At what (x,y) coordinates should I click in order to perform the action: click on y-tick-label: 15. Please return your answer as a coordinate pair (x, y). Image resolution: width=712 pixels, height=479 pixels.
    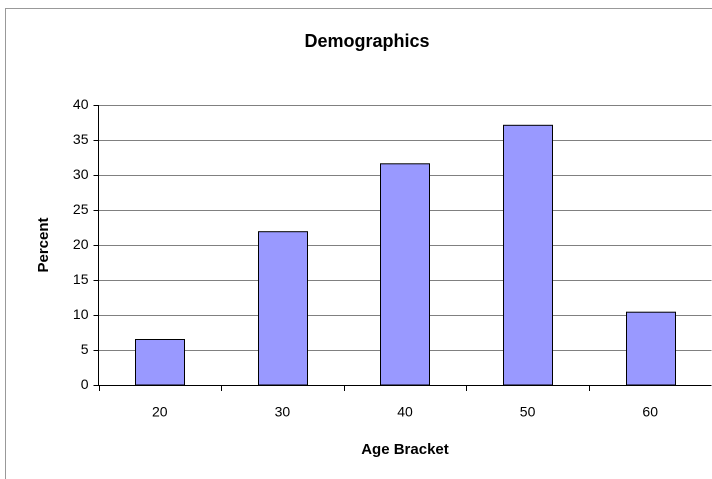
    Looking at the image, I should click on (81, 279).